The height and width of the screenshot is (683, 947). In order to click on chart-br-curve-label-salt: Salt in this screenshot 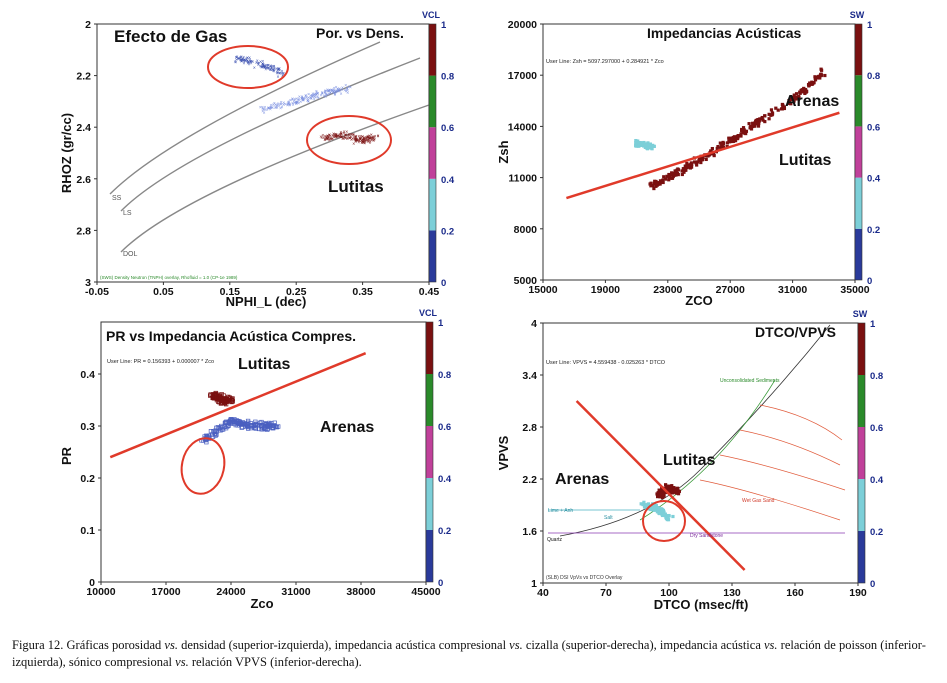, I will do `click(608, 518)`.